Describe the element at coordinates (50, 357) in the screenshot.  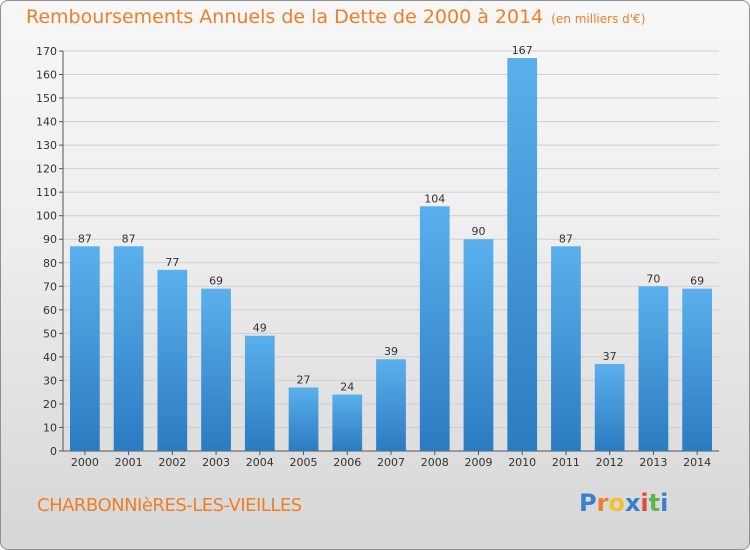
I see `y-tick-label: 40` at that location.